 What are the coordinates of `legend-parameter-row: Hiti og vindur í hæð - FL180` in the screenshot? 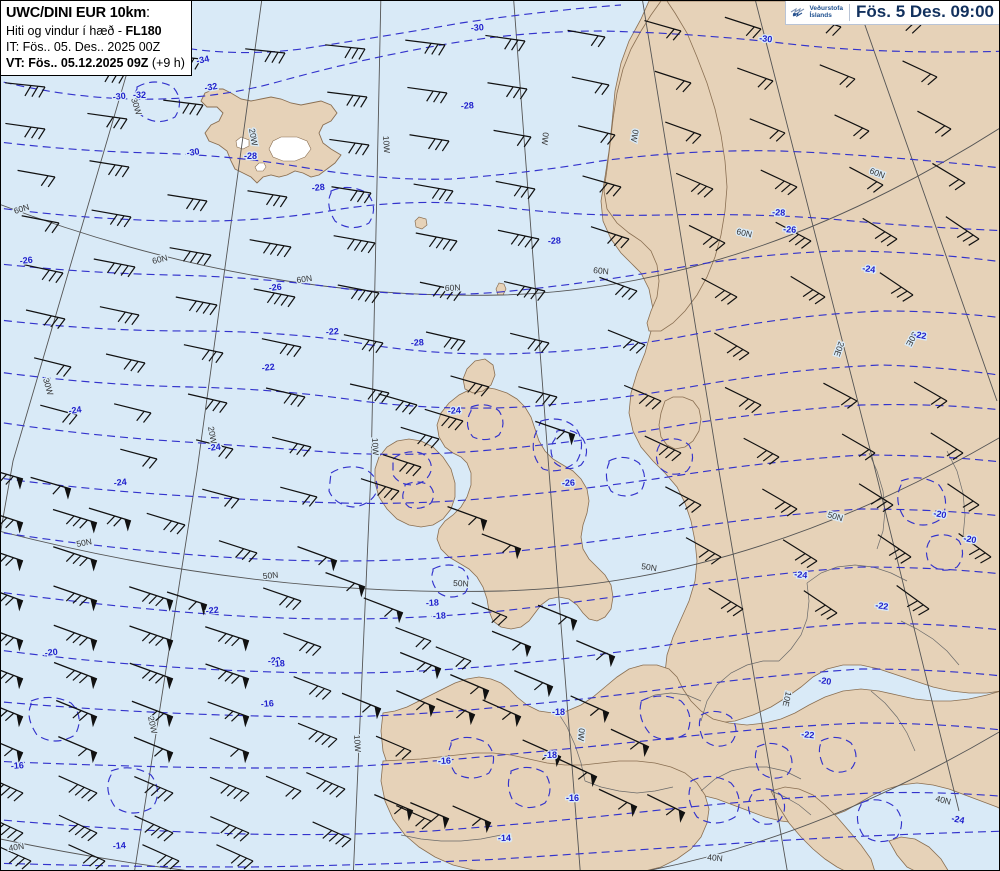 It's located at (95, 31).